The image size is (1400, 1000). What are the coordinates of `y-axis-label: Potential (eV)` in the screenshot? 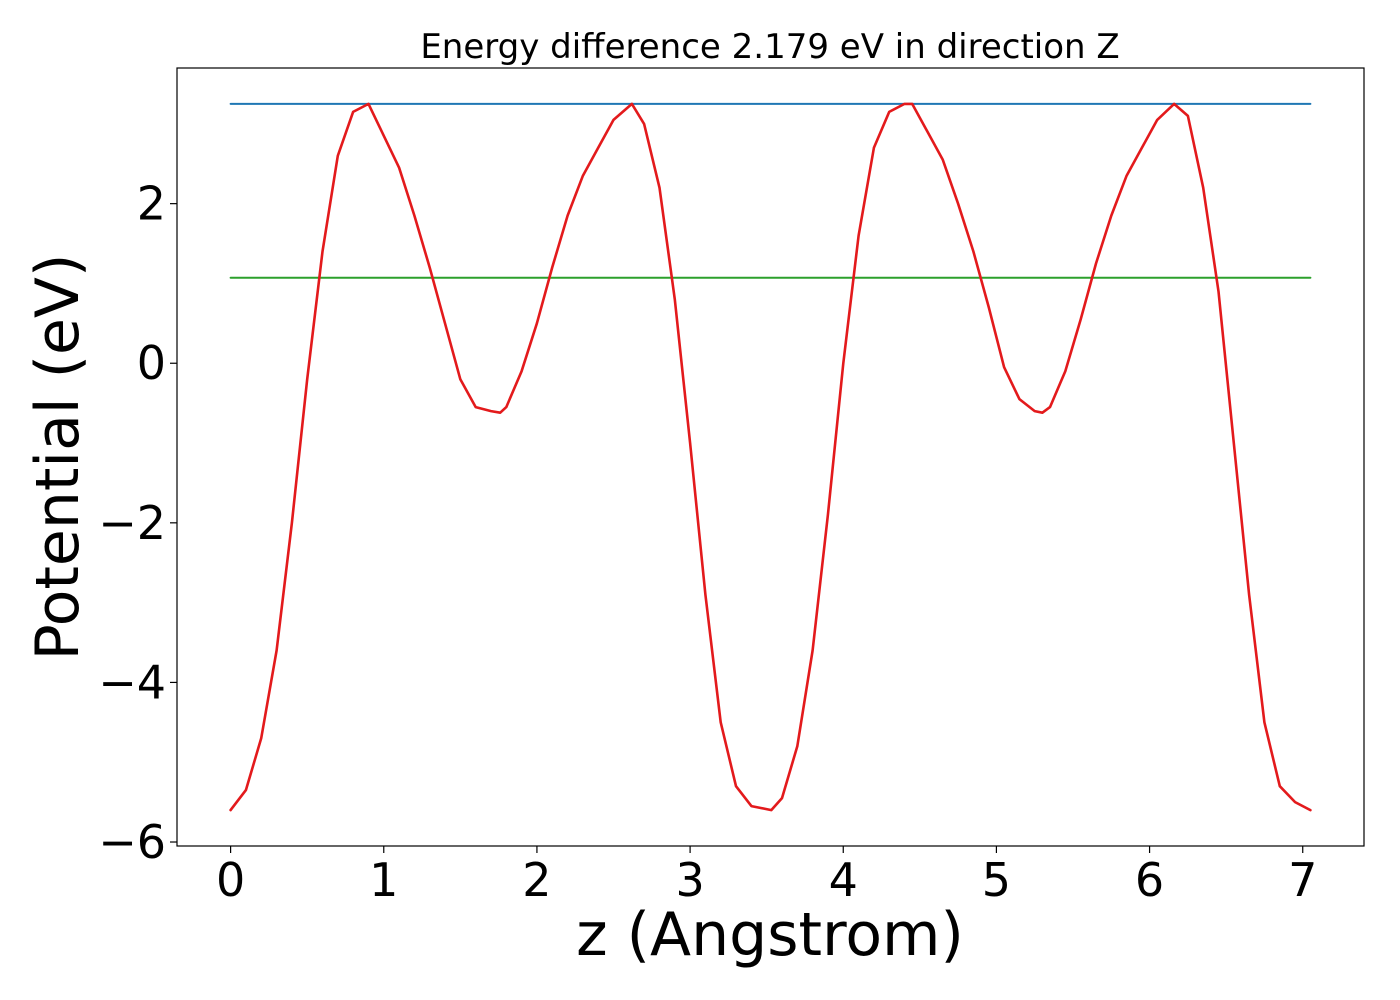 It's located at (58, 457).